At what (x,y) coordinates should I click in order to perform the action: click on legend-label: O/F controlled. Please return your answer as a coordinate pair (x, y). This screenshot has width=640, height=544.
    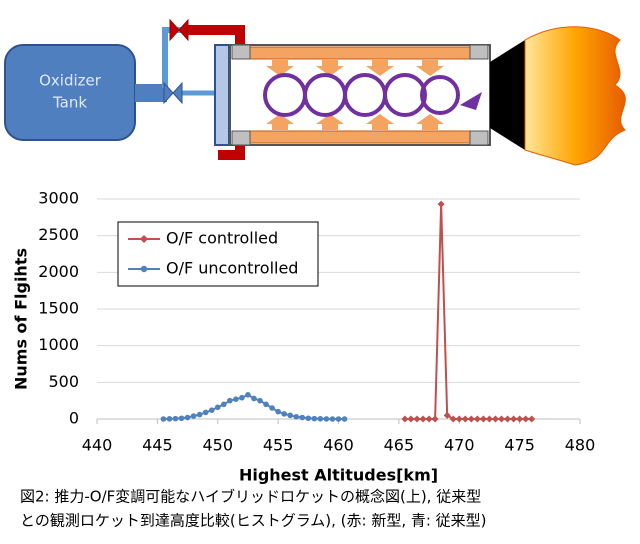
    Looking at the image, I should click on (222, 238).